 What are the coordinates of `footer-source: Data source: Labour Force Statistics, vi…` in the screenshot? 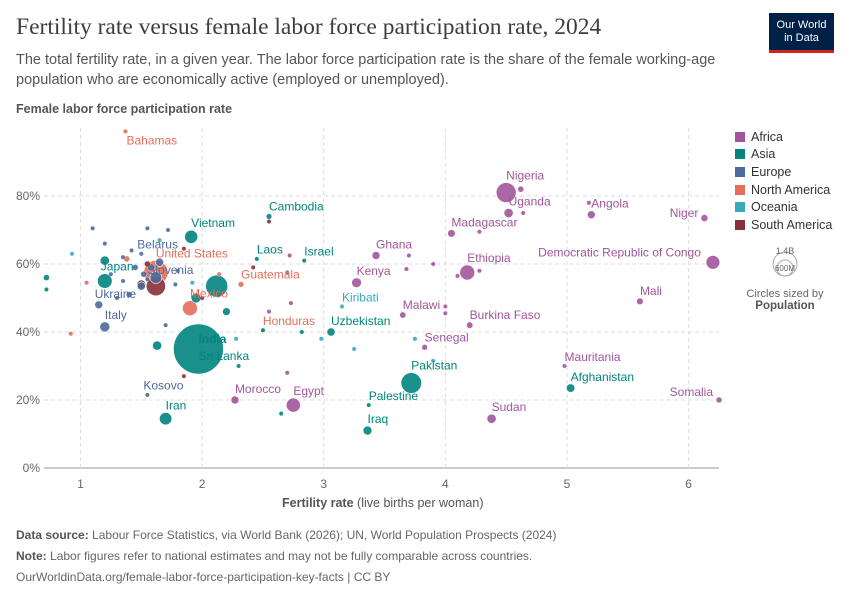 It's located at (286, 535).